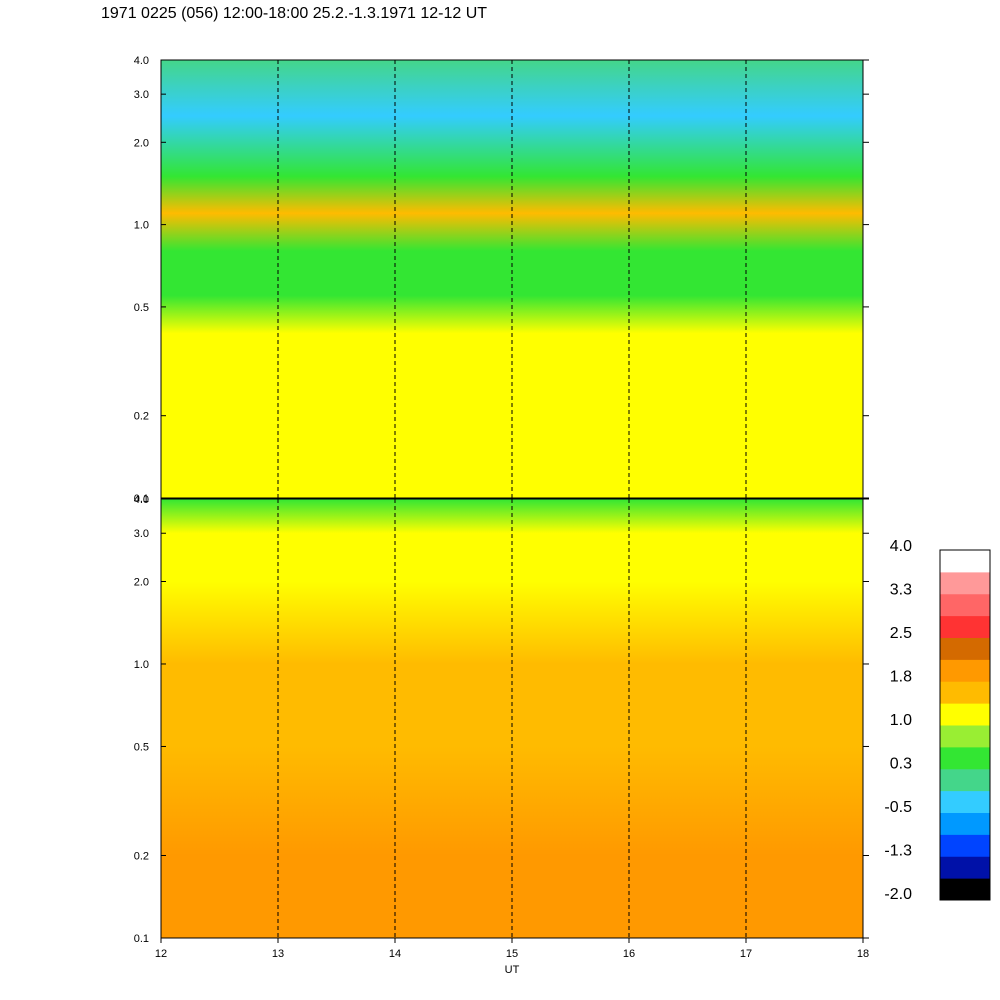 The width and height of the screenshot is (1000, 1000). Describe the element at coordinates (629, 954) in the screenshot. I see `x-tick-label: 16` at that location.